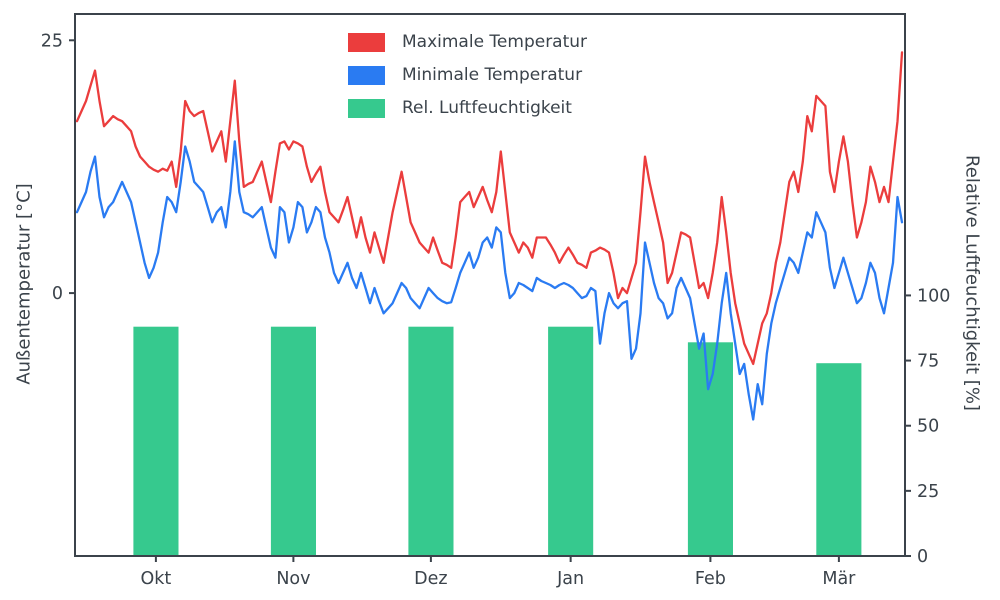 This screenshot has width=1000, height=600. I want to click on x-tick-label-Mär: Mär, so click(839, 579).